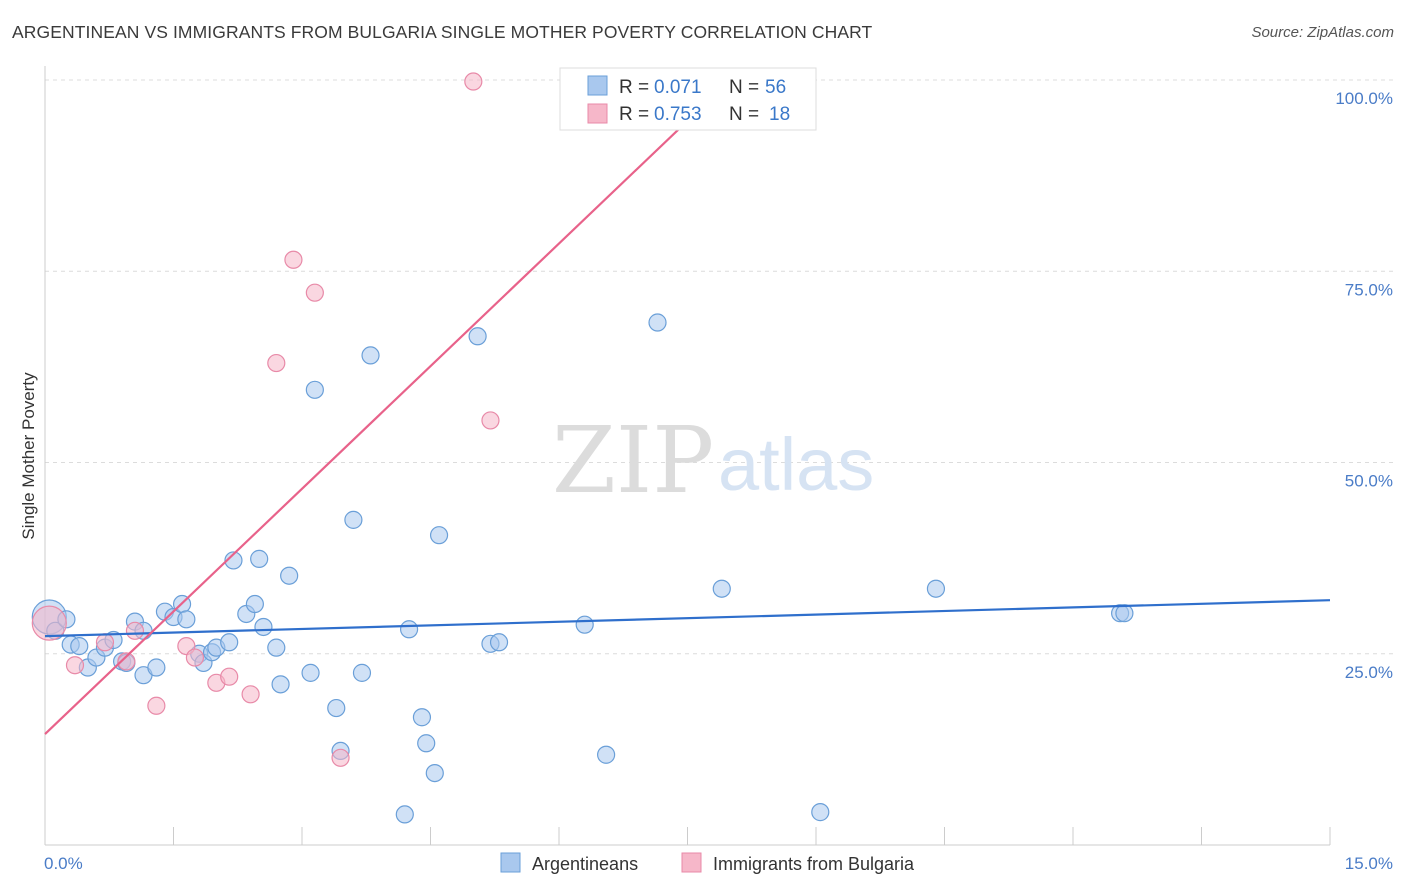  Describe the element at coordinates (28, 456) in the screenshot. I see `y-axis-label: Single Mother Poverty` at that location.